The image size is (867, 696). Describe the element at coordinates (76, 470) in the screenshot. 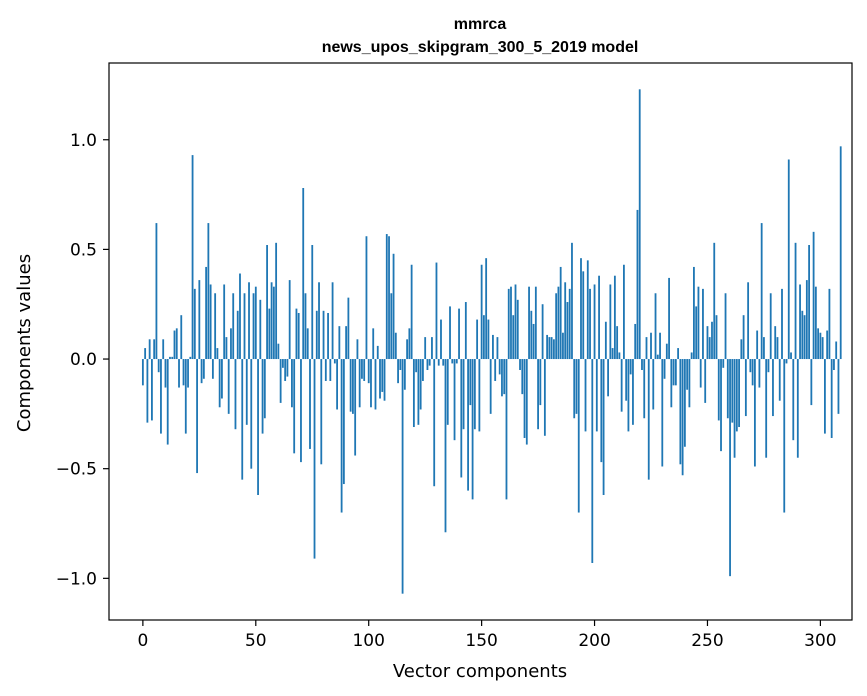

I see `y-tick-label: −0.5` at that location.